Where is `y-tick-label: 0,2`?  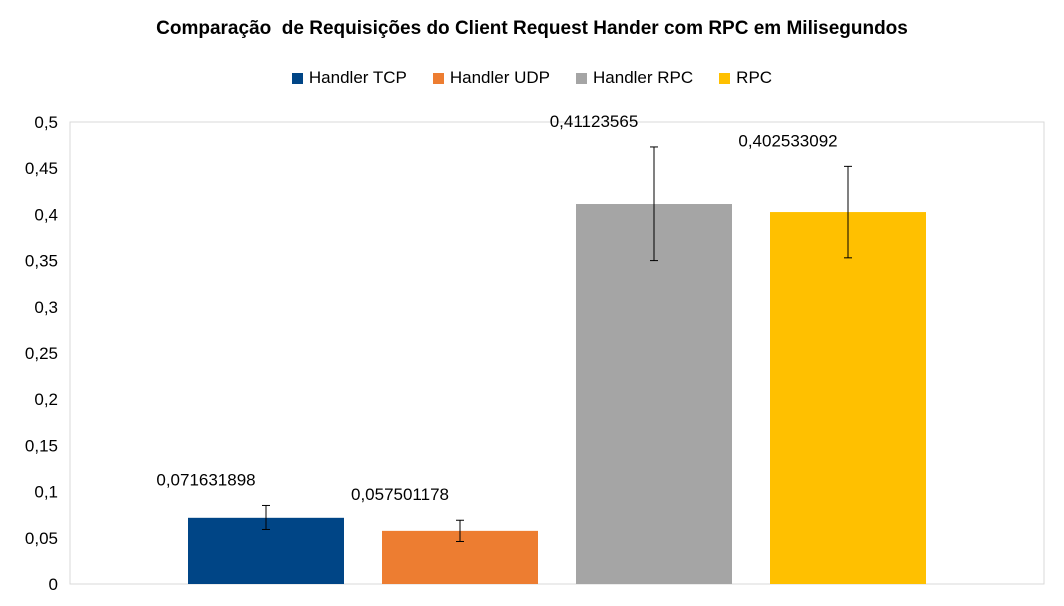
y-tick-label: 0,2 is located at coordinates (46, 399).